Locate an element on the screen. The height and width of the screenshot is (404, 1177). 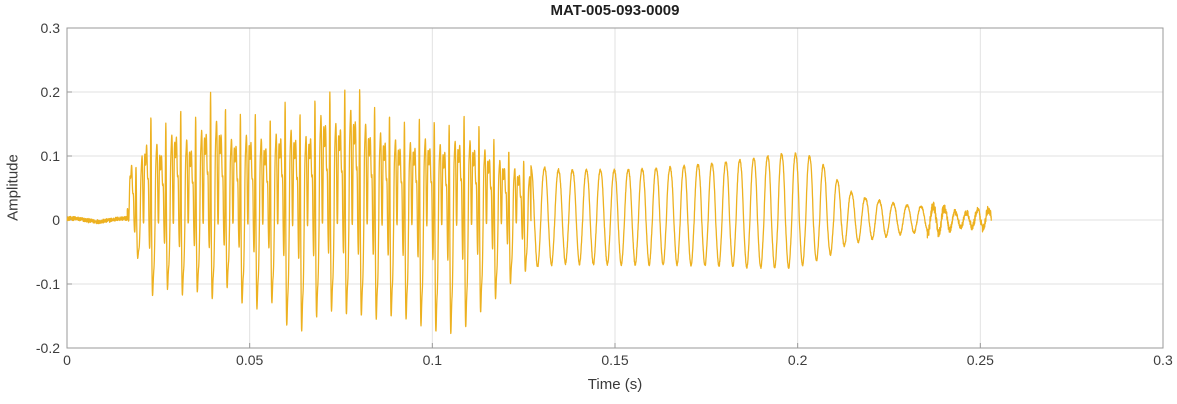
y-tick-label: 0.3 is located at coordinates (50, 28).